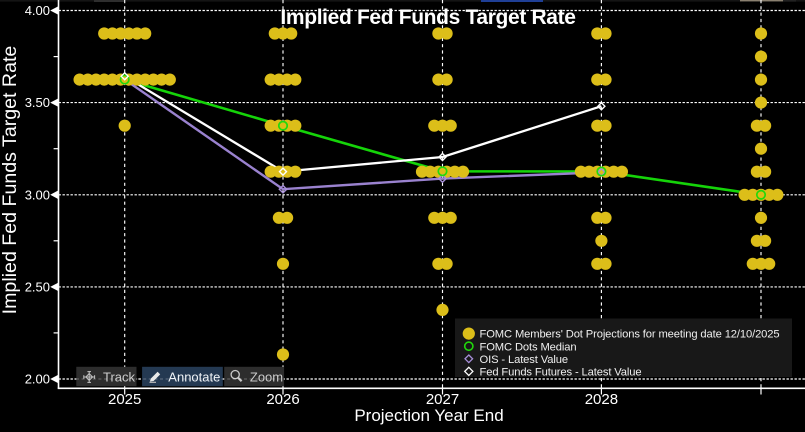  Describe the element at coordinates (428, 415) in the screenshot. I see `svg-text: Projection Year End` at that location.